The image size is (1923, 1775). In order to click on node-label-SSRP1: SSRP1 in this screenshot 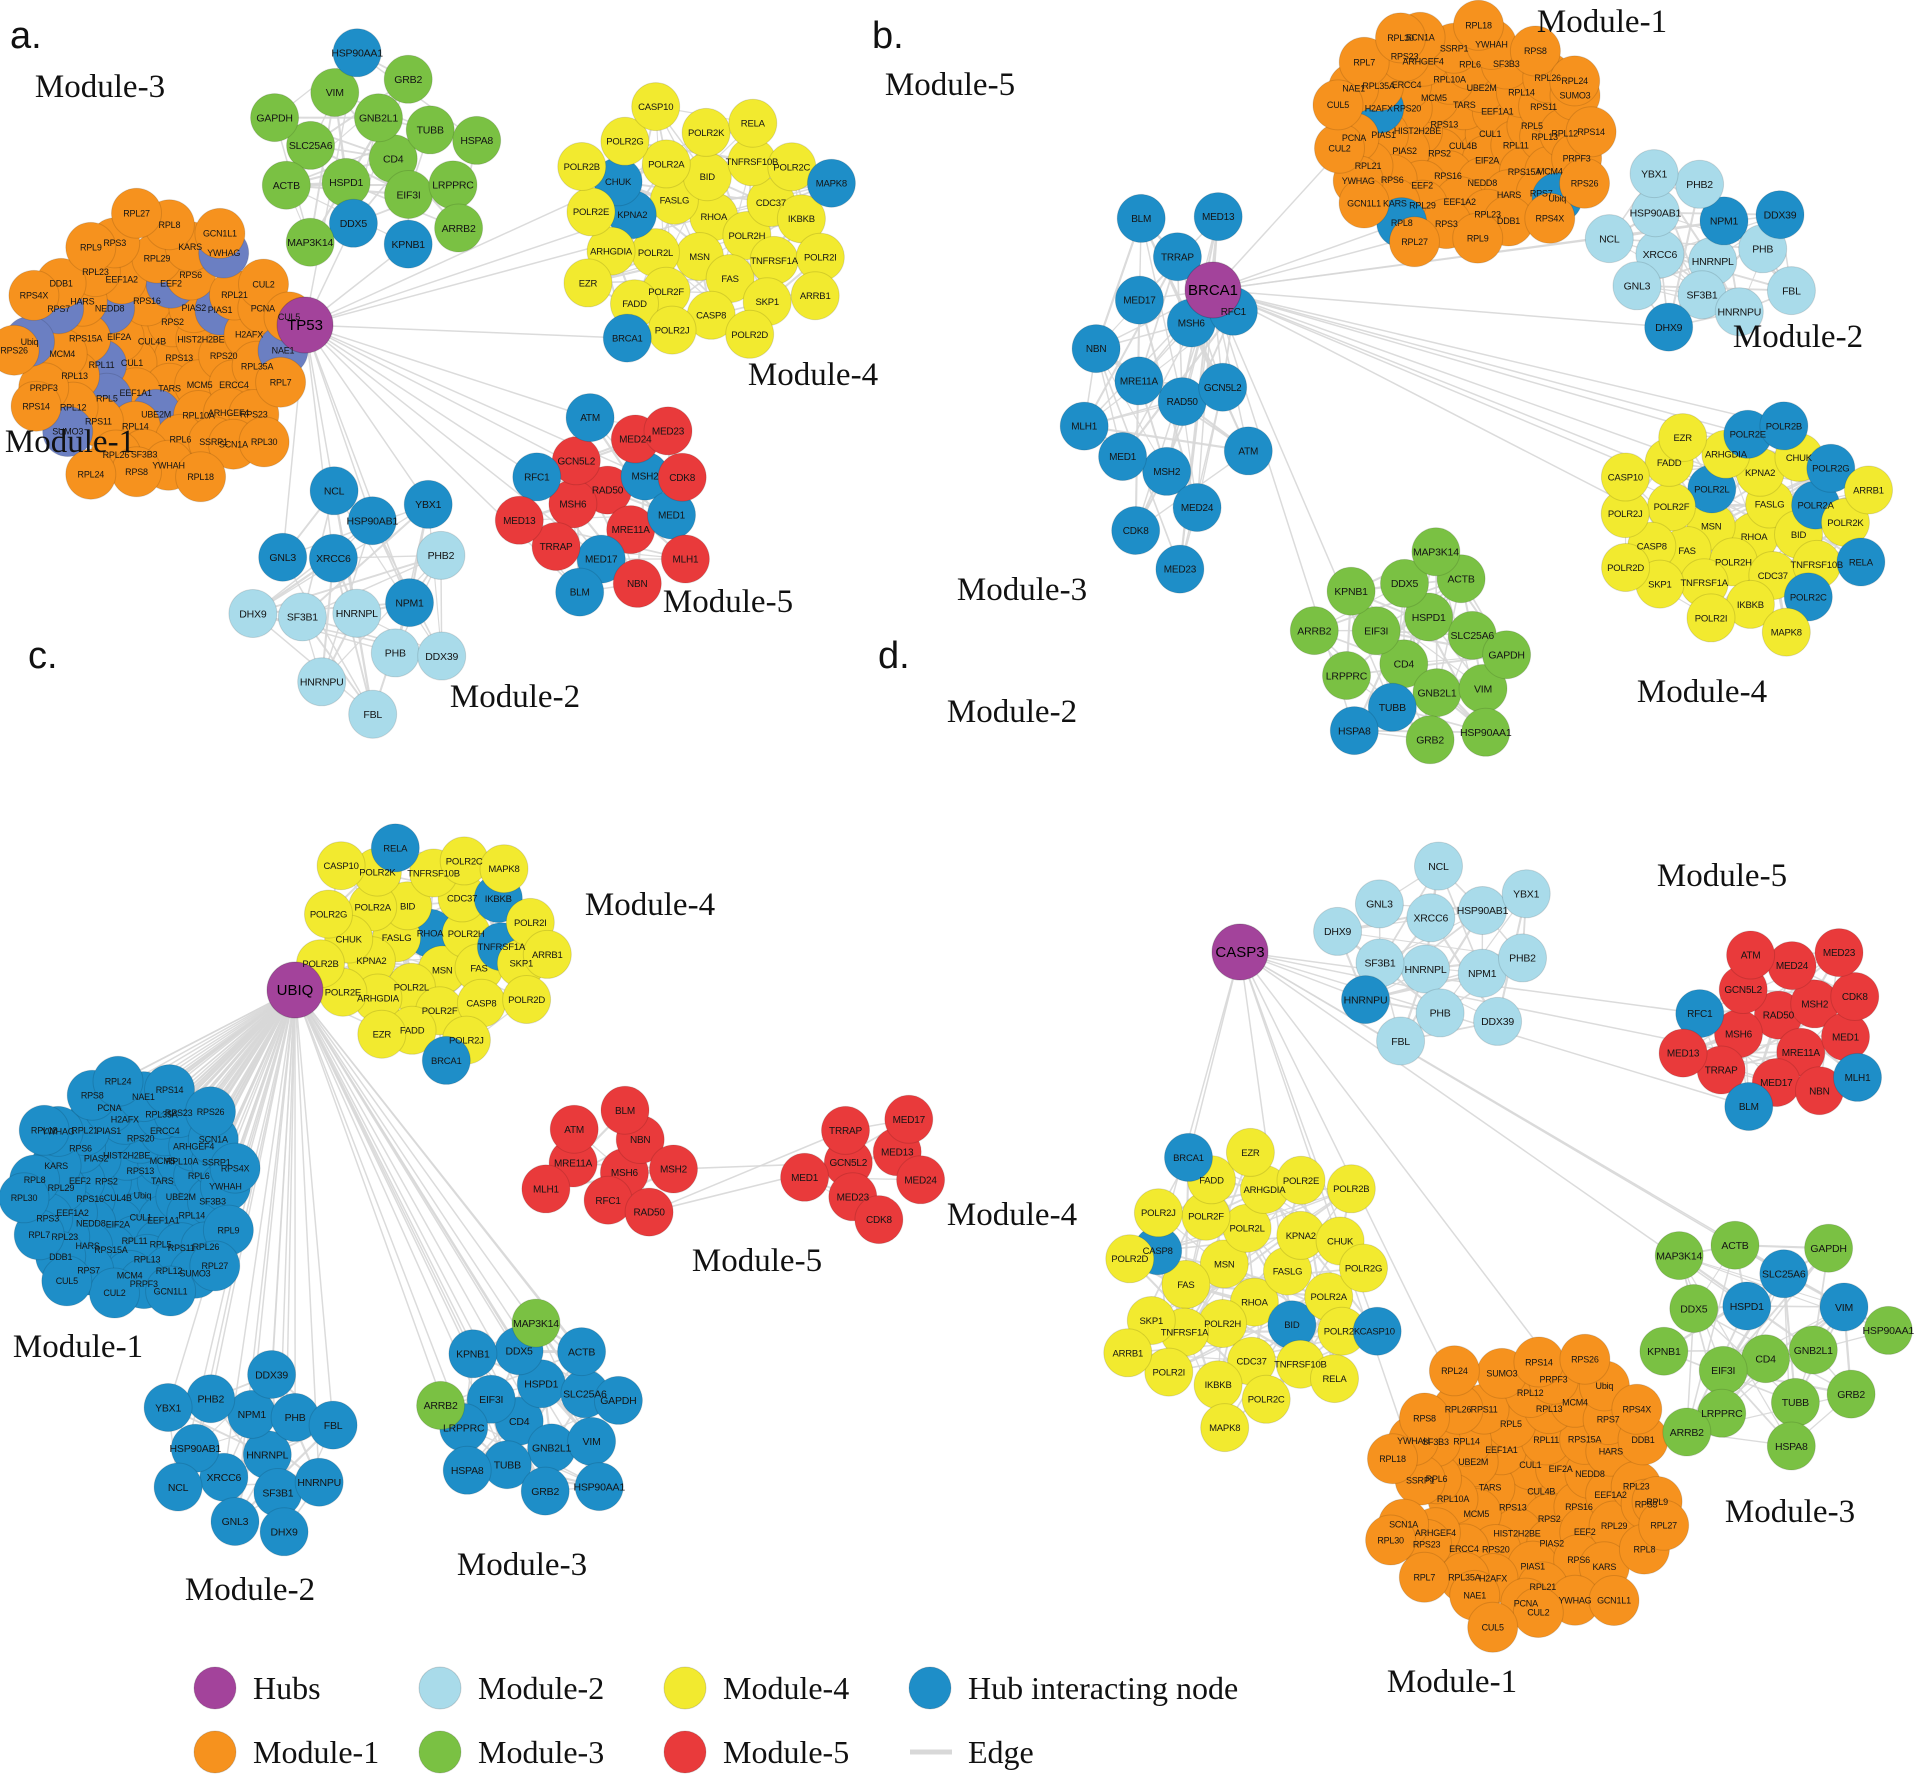, I will do `click(216, 1163)`.